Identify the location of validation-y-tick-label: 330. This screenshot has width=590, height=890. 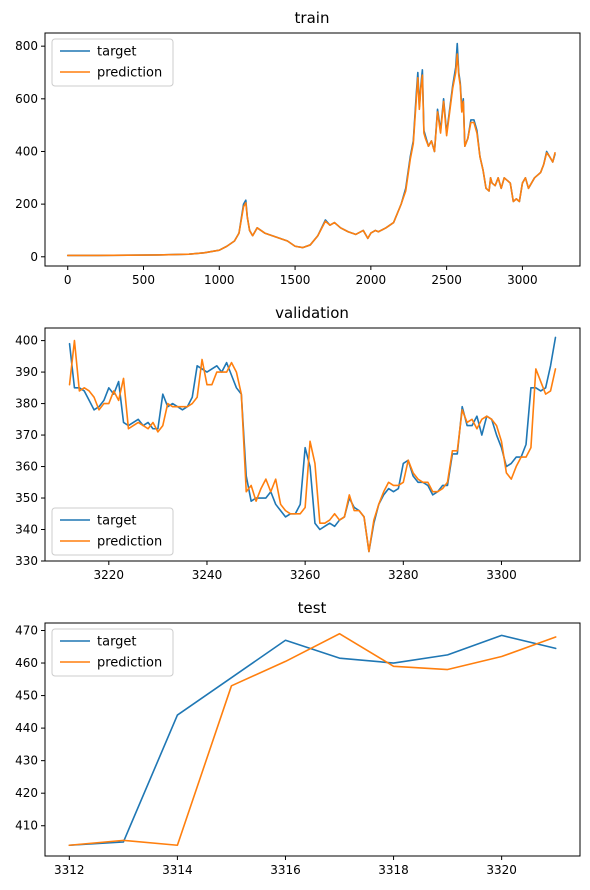
(26, 561).